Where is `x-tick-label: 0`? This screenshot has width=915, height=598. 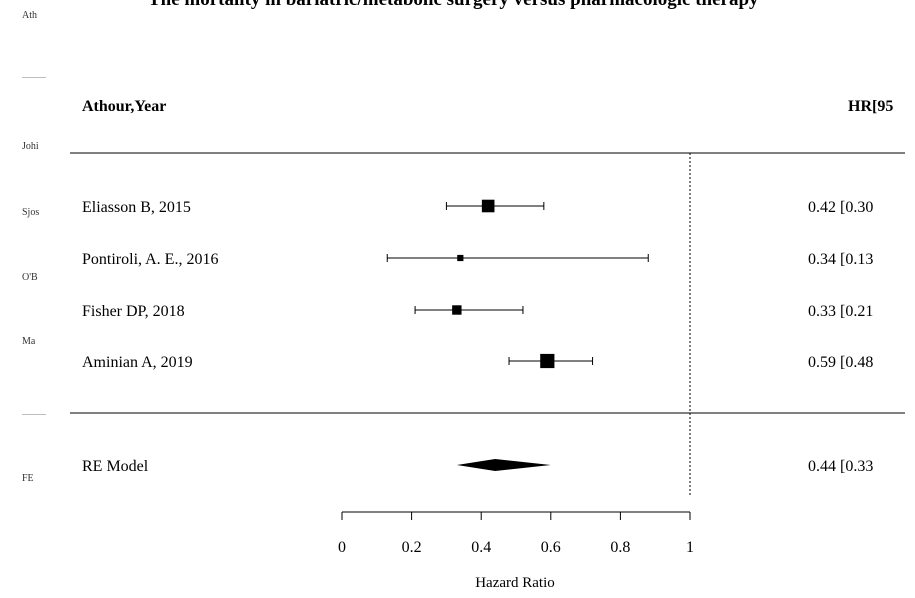 x-tick-label: 0 is located at coordinates (342, 547).